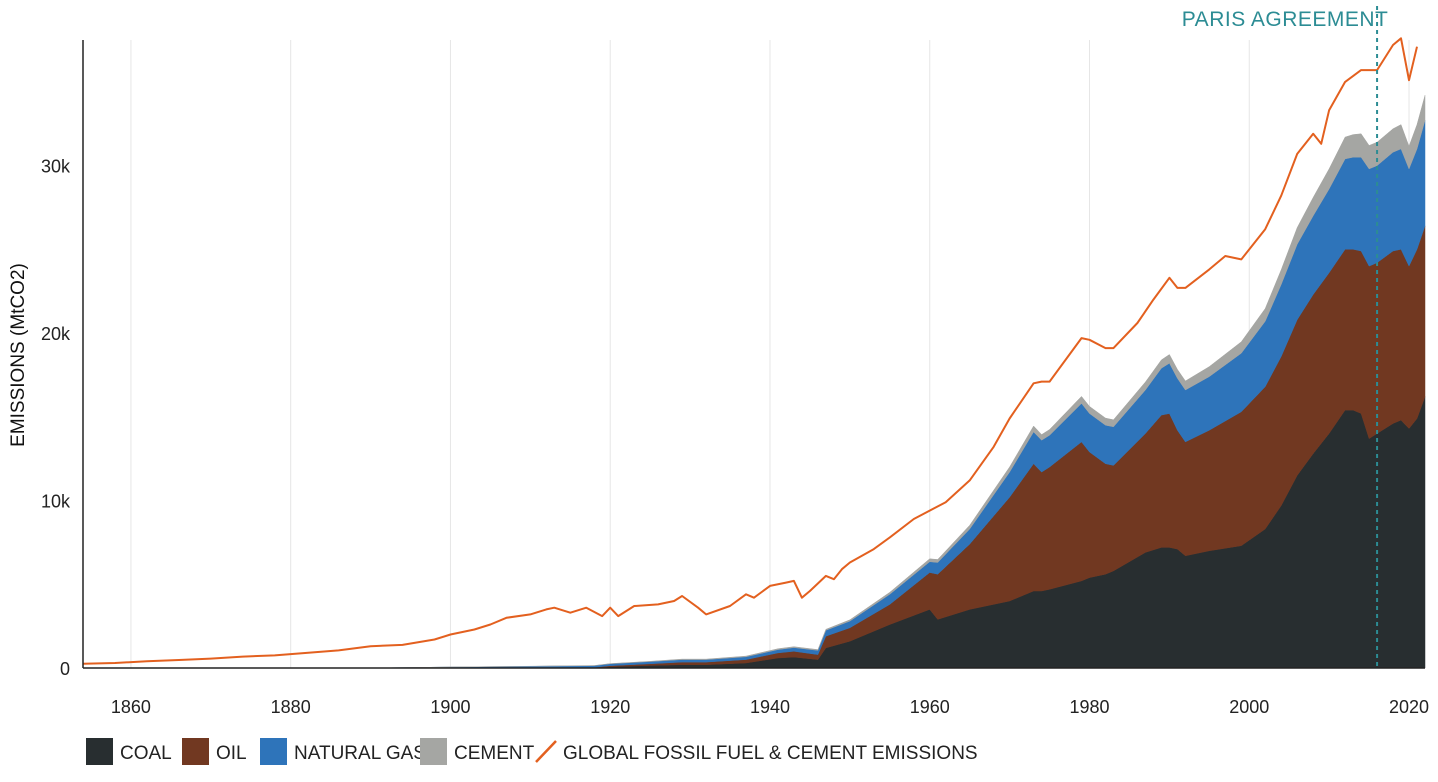 The height and width of the screenshot is (782, 1438). I want to click on x-tick-label-1960: 1960, so click(930, 707).